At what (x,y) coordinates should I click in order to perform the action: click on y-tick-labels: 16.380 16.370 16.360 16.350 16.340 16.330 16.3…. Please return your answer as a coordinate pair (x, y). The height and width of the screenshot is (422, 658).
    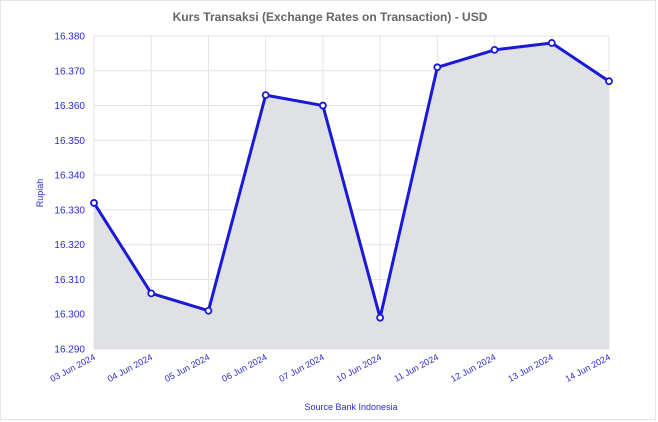
    Looking at the image, I should click on (69, 194).